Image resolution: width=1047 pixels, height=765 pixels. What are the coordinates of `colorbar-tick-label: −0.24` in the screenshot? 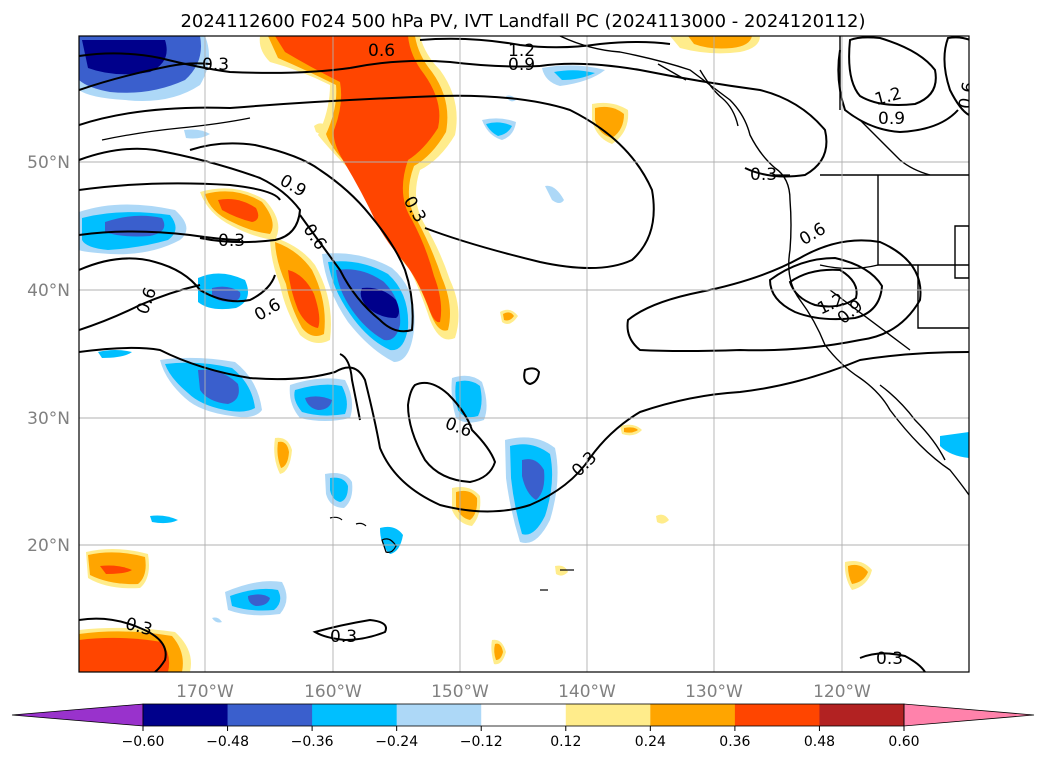 It's located at (396, 742).